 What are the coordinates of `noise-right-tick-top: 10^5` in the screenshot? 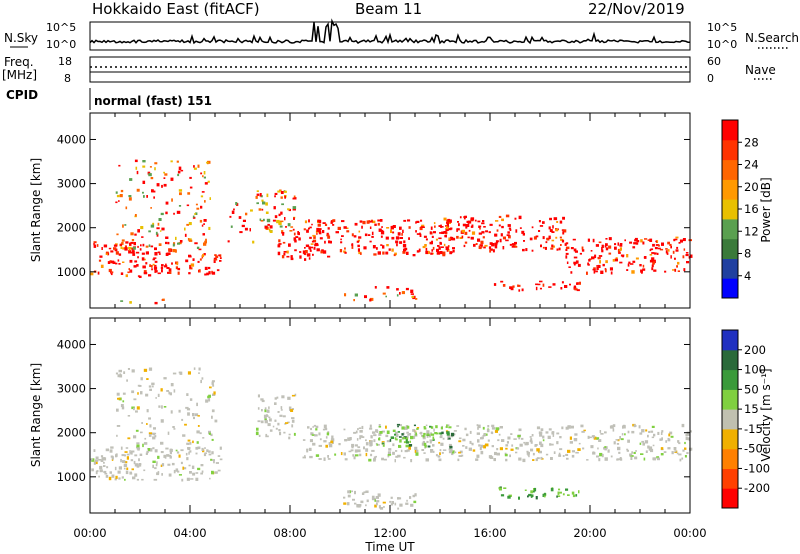 It's located at (722, 27).